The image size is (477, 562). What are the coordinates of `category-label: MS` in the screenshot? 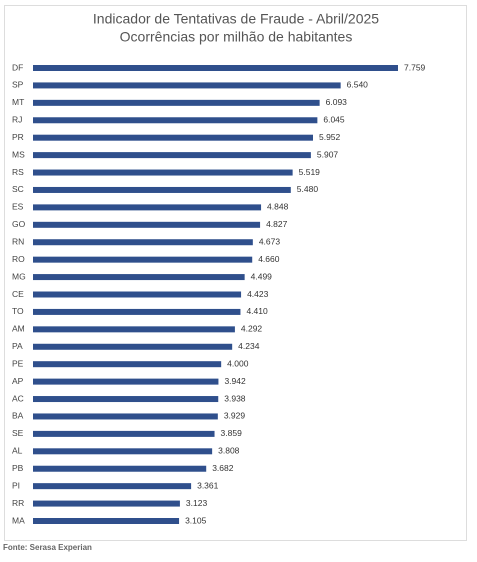 It's located at (18, 154).